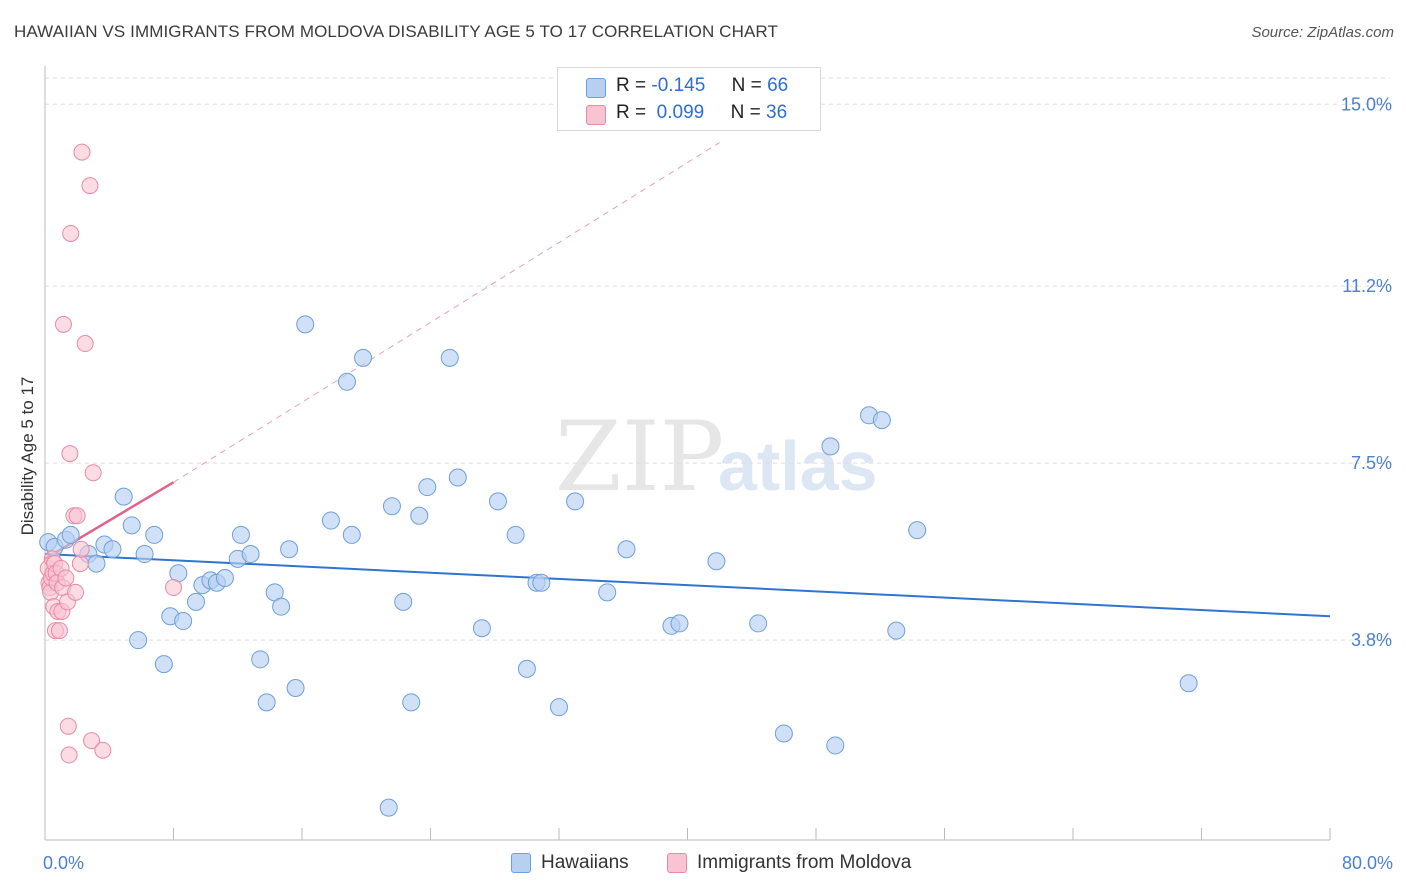  I want to click on y-axis-label: Disability Age 5 to 17, so click(27, 456).